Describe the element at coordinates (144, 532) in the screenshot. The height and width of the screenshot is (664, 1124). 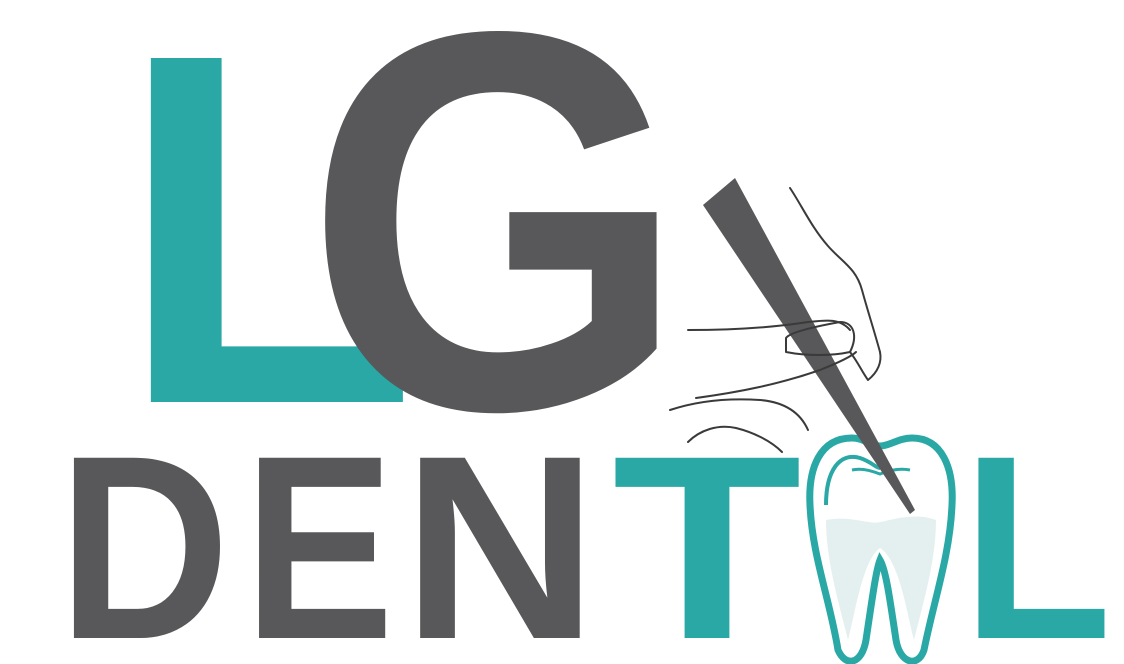
I see `logo-letter-d: D` at that location.